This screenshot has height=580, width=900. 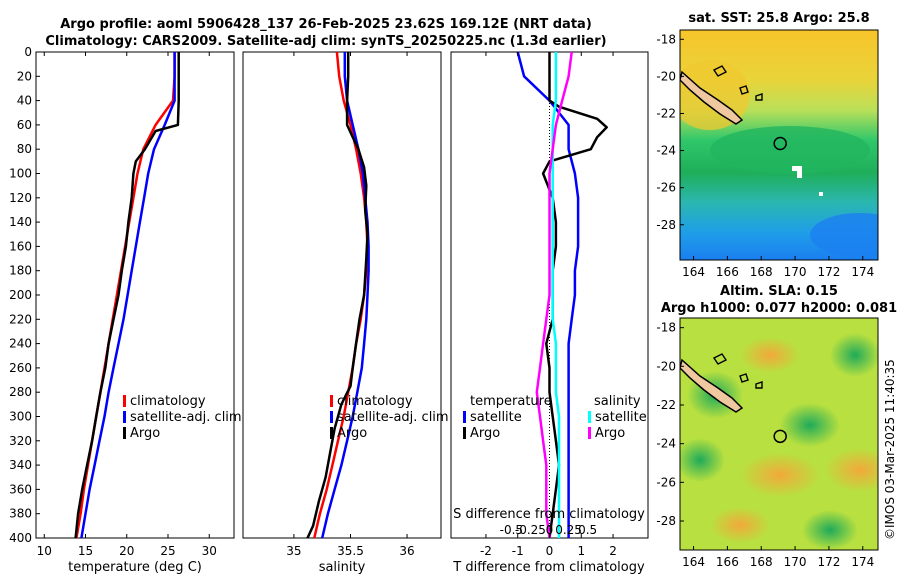 I want to click on temperature-xtick-label-4: 30, so click(x=209, y=551).